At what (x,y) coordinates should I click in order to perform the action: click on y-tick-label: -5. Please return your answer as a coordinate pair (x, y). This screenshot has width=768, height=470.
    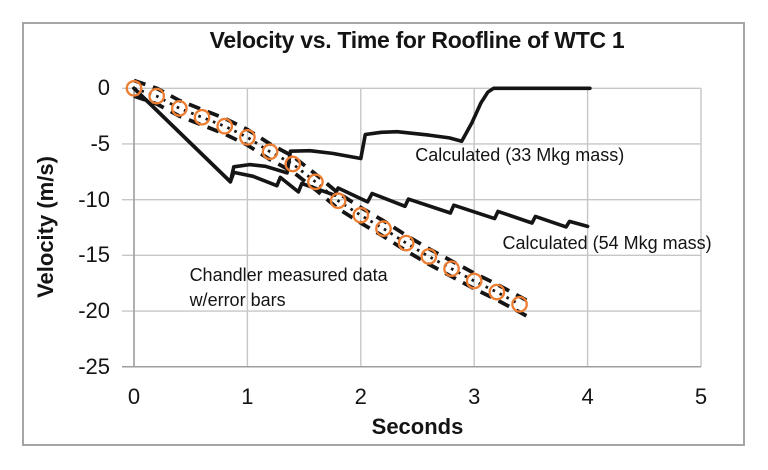
    Looking at the image, I should click on (100, 143).